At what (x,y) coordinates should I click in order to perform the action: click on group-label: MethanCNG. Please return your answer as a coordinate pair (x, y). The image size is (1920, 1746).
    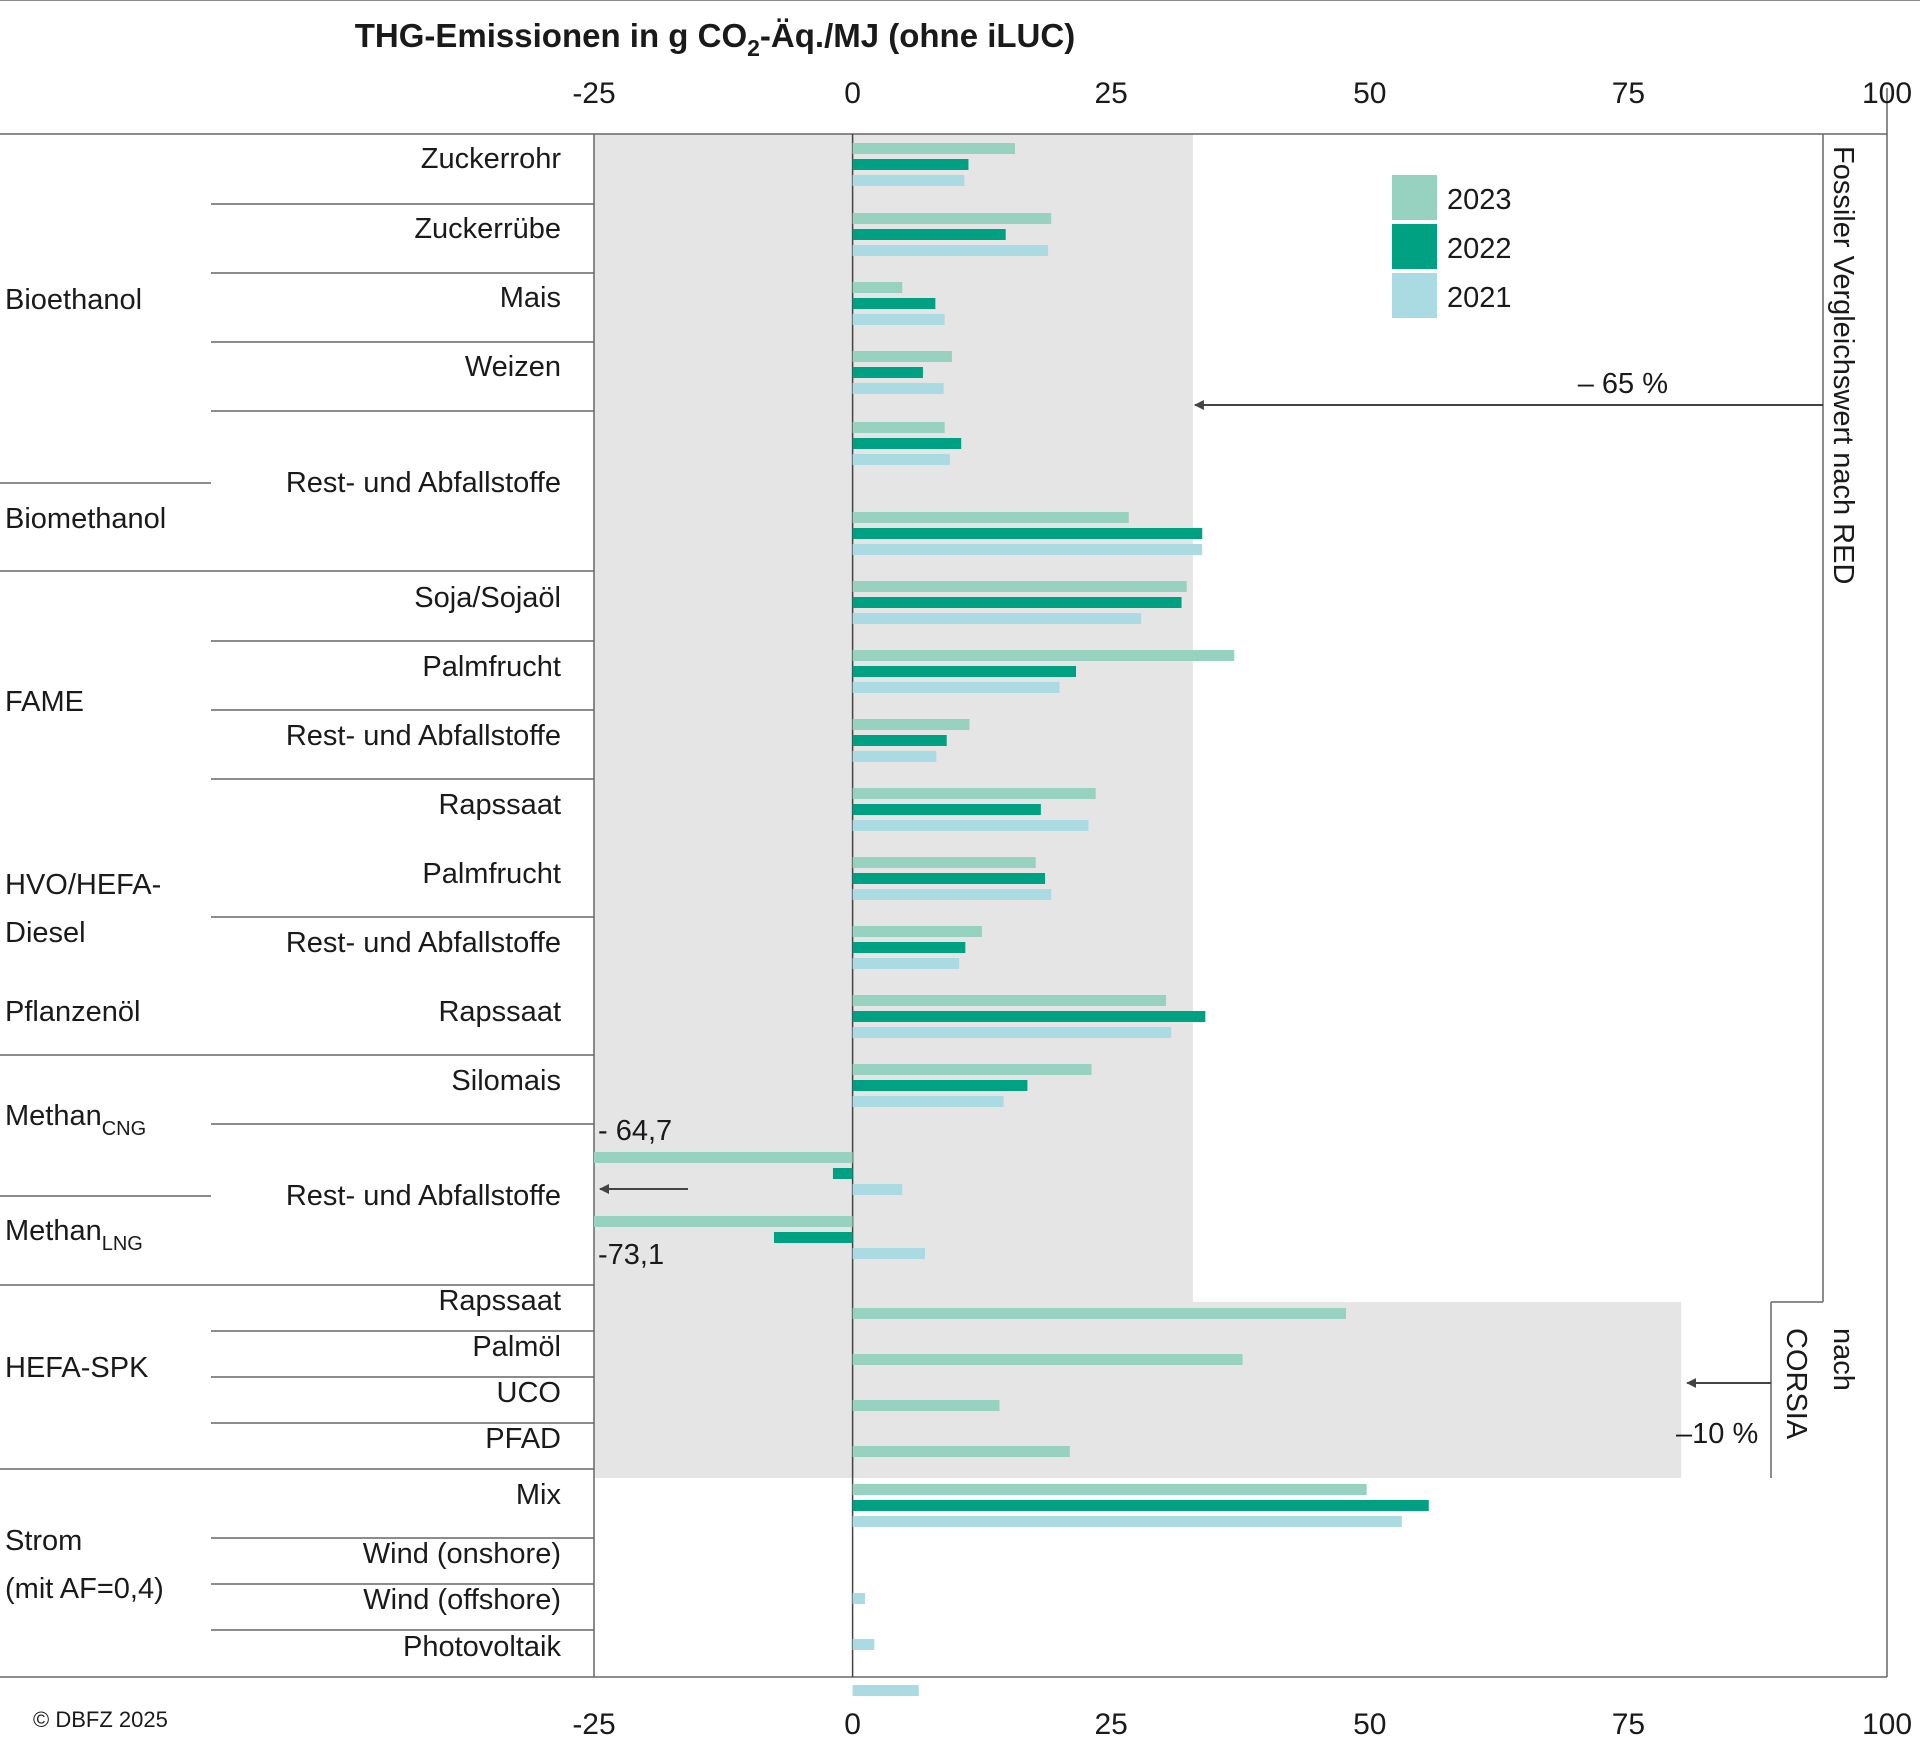
    Looking at the image, I should click on (75, 1120).